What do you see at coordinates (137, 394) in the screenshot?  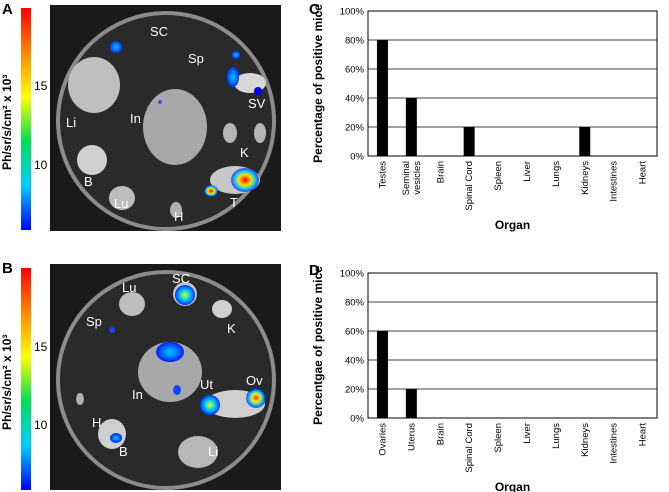 I see `label-b-in: In` at bounding box center [137, 394].